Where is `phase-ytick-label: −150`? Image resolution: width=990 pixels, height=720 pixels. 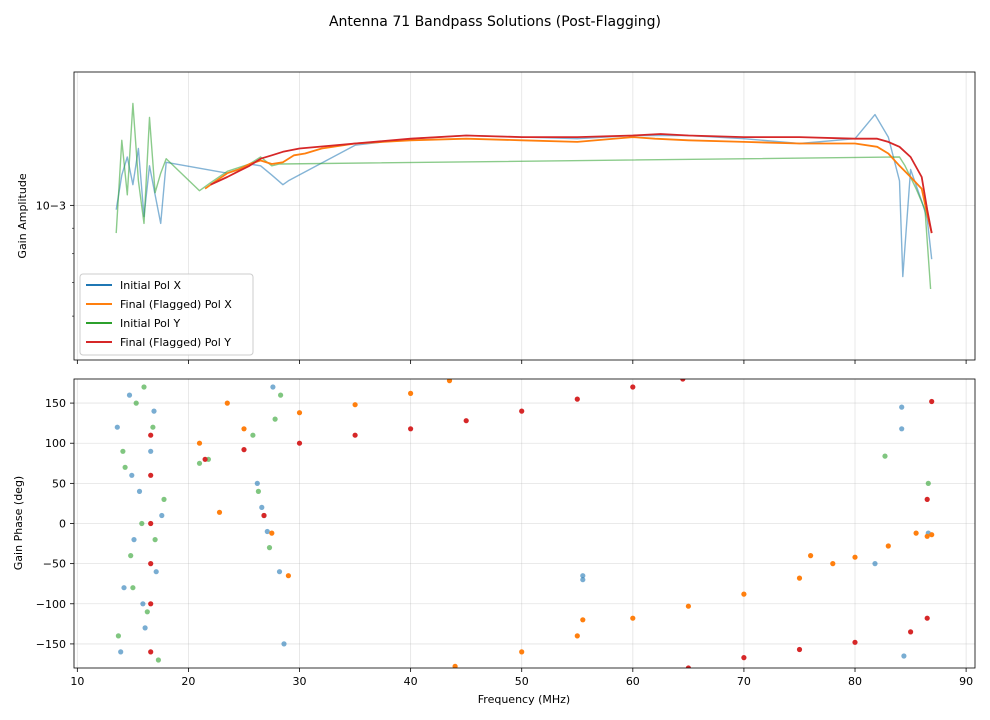 phase-ytick-label: −150 is located at coordinates (51, 644).